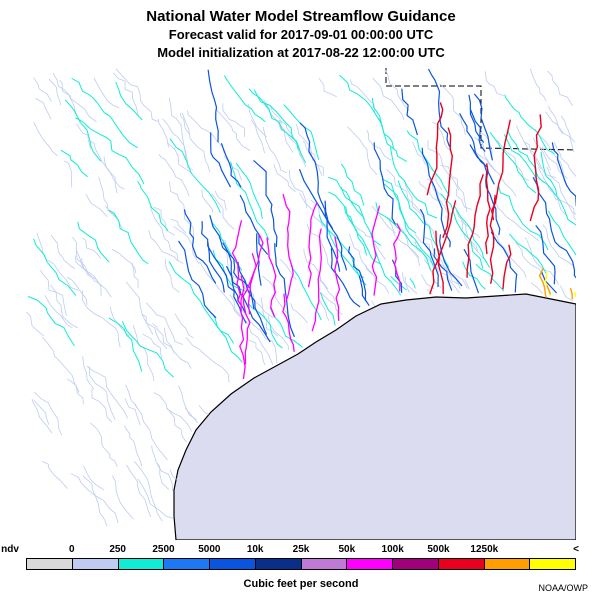 The height and width of the screenshot is (600, 602). What do you see at coordinates (563, 588) in the screenshot?
I see `credit-label: NOAA/OWP` at bounding box center [563, 588].